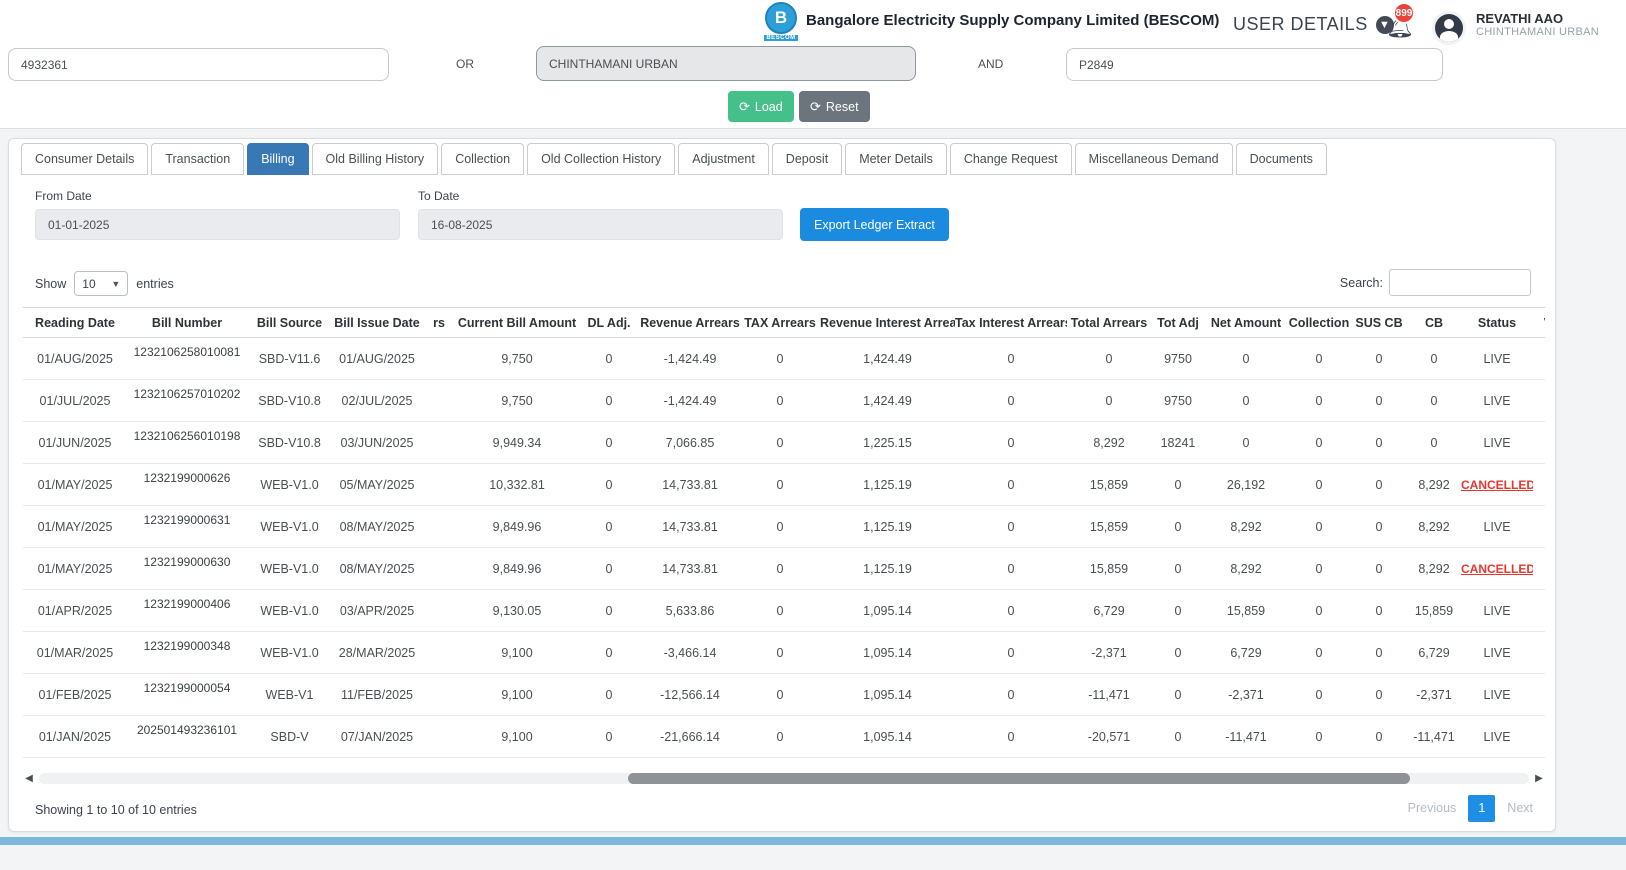  I want to click on cell-tax_arrears: 0, so click(780, 484).